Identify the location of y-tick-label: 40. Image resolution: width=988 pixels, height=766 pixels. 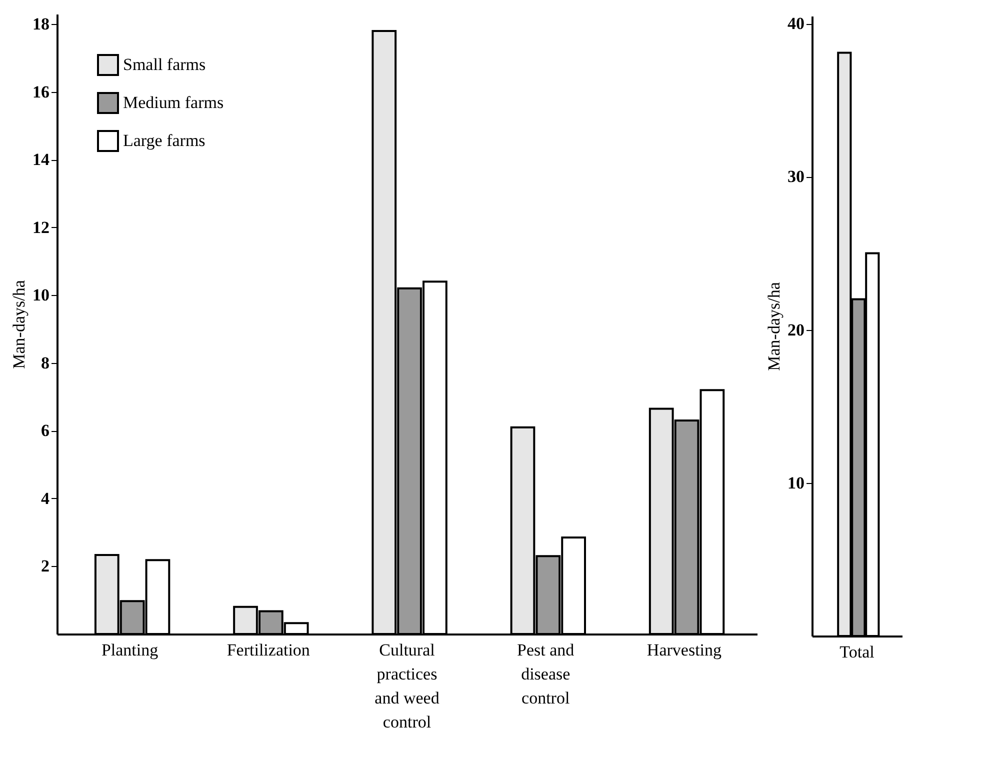
(796, 24).